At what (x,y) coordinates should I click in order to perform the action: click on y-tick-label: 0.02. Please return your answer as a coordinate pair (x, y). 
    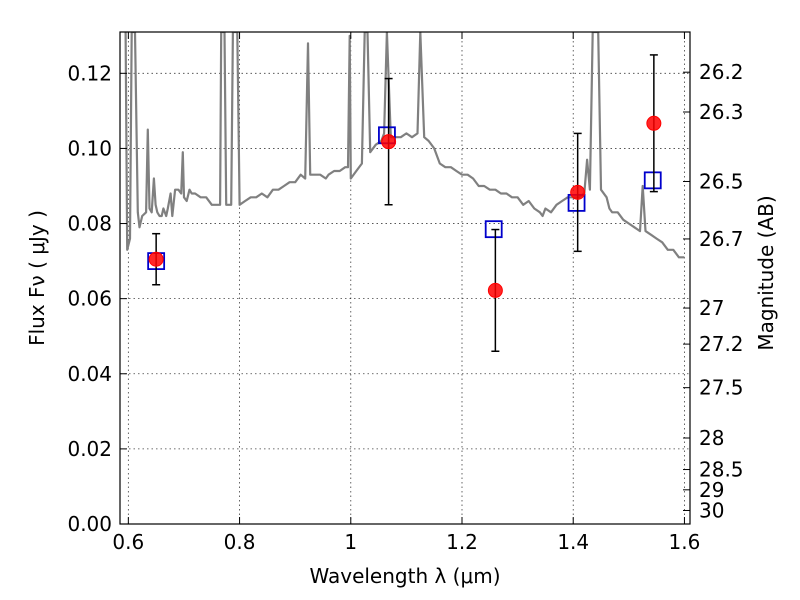
    Looking at the image, I should click on (89, 449).